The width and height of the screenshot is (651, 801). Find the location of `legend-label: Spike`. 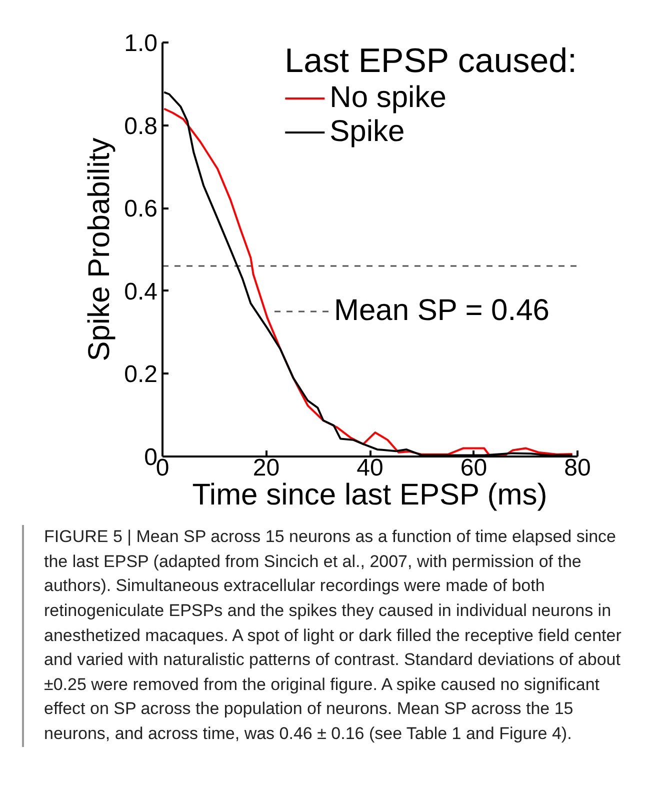

legend-label: Spike is located at coordinates (367, 132).